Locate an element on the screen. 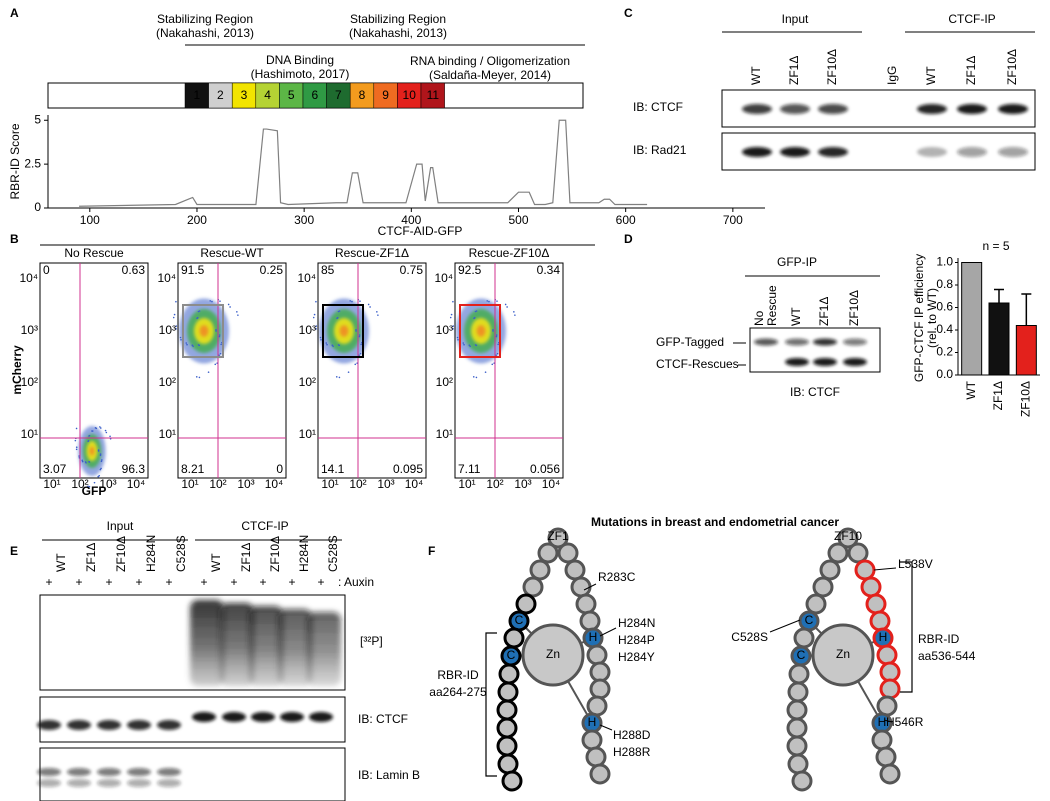  annotation-title: DNA Binding is located at coordinates (300, 60).